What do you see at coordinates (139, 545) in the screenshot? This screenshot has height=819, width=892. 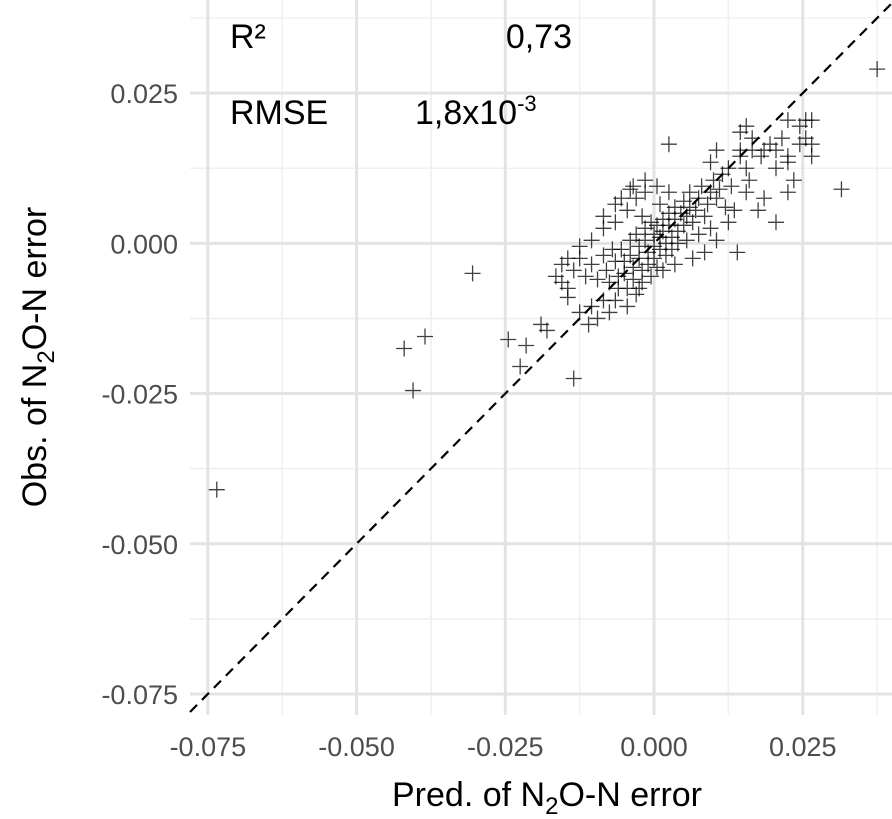 I see `y-tick-label: -0.050` at bounding box center [139, 545].